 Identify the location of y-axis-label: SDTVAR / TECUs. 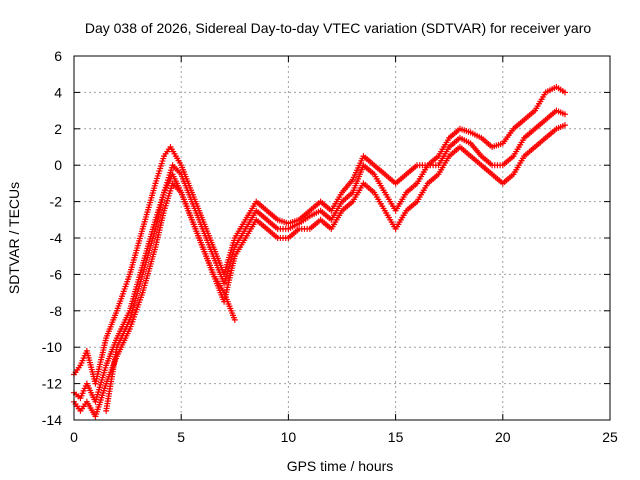
(14, 238).